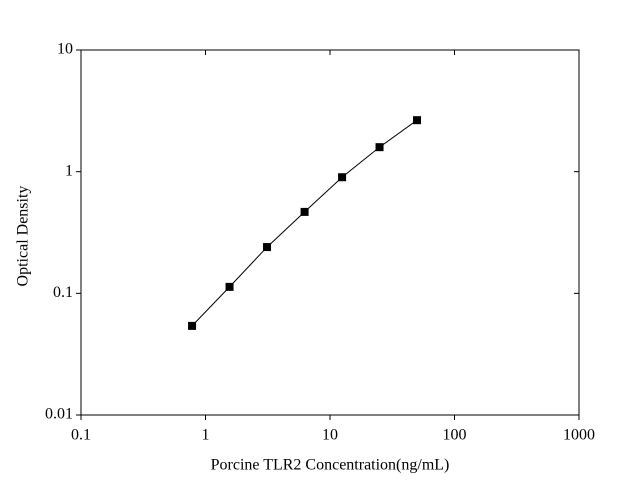  I want to click on y-tick-label: 10, so click(65, 49).